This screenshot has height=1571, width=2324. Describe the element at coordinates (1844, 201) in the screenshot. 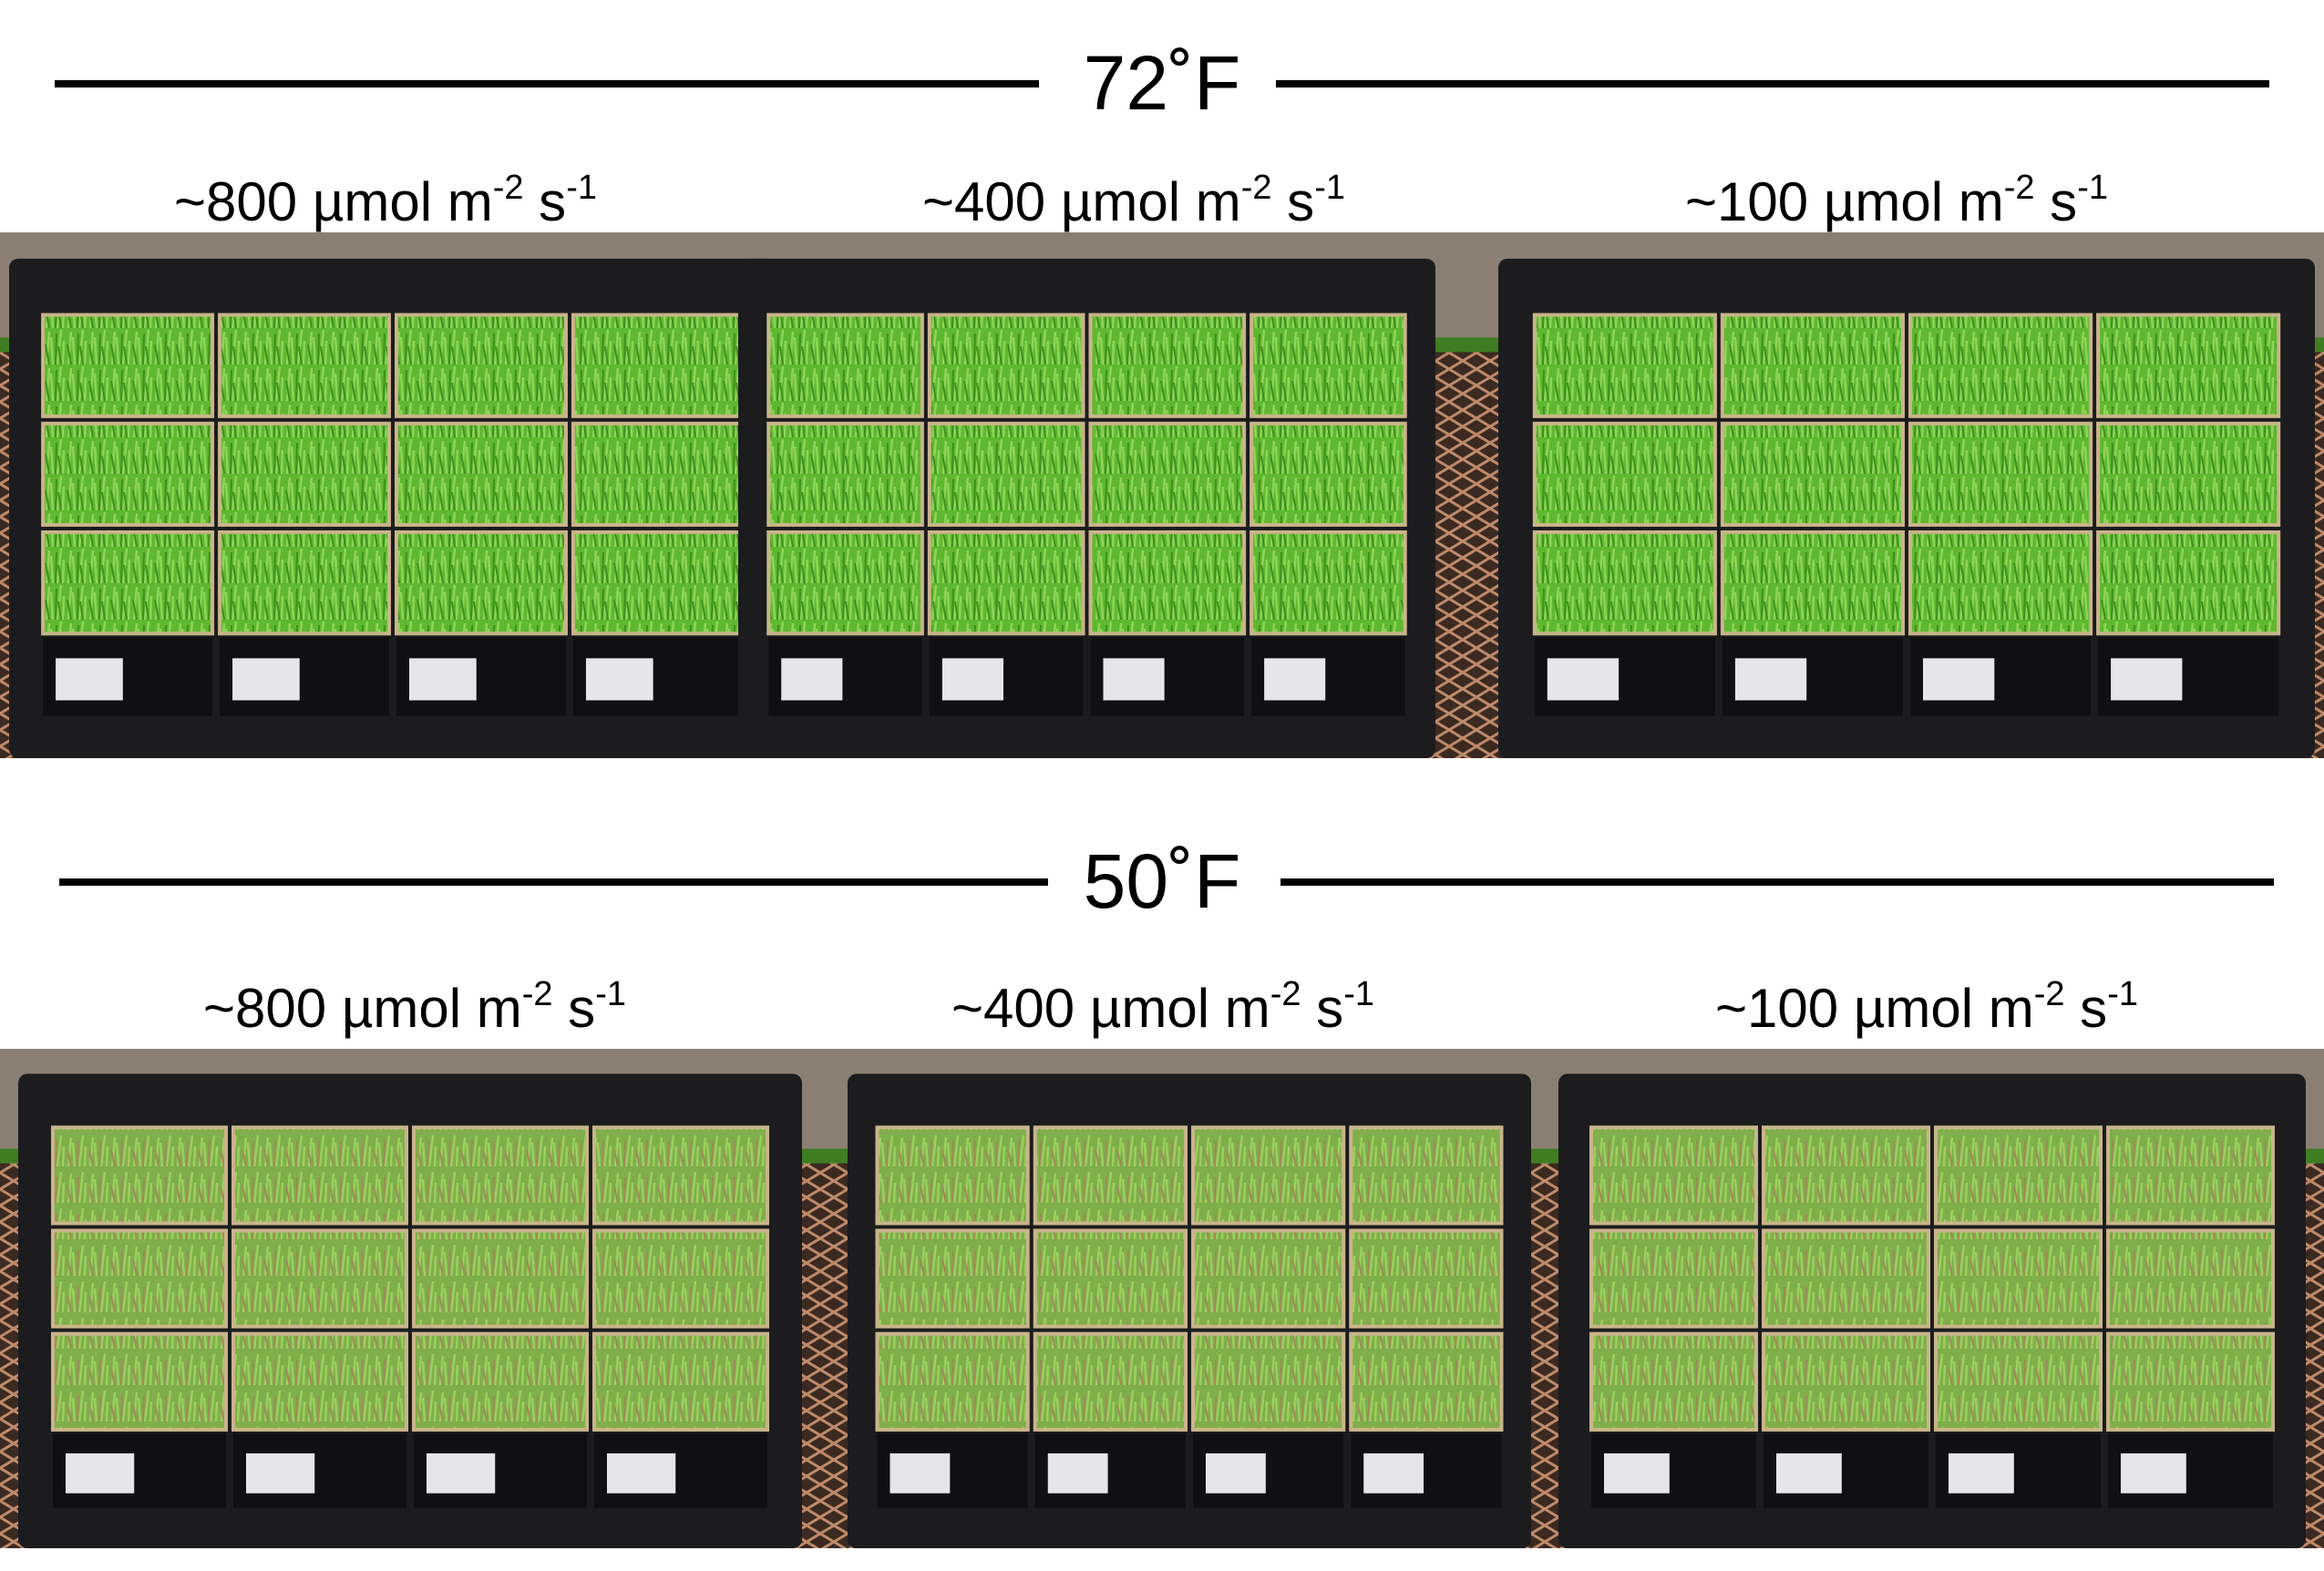

I see `label-base: ~100 µmol m` at that location.